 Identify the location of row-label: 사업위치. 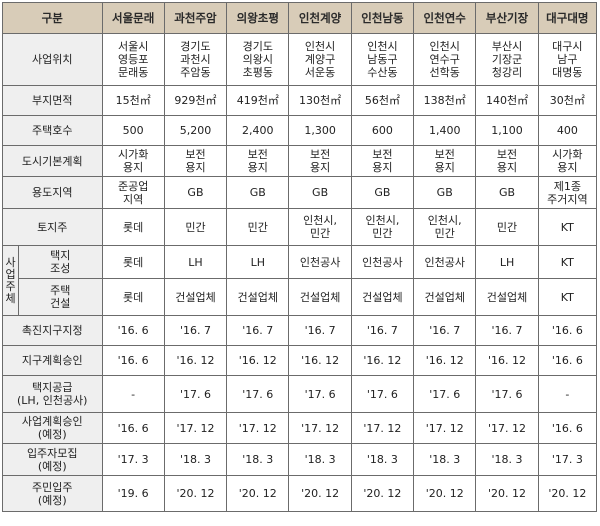
(52, 59).